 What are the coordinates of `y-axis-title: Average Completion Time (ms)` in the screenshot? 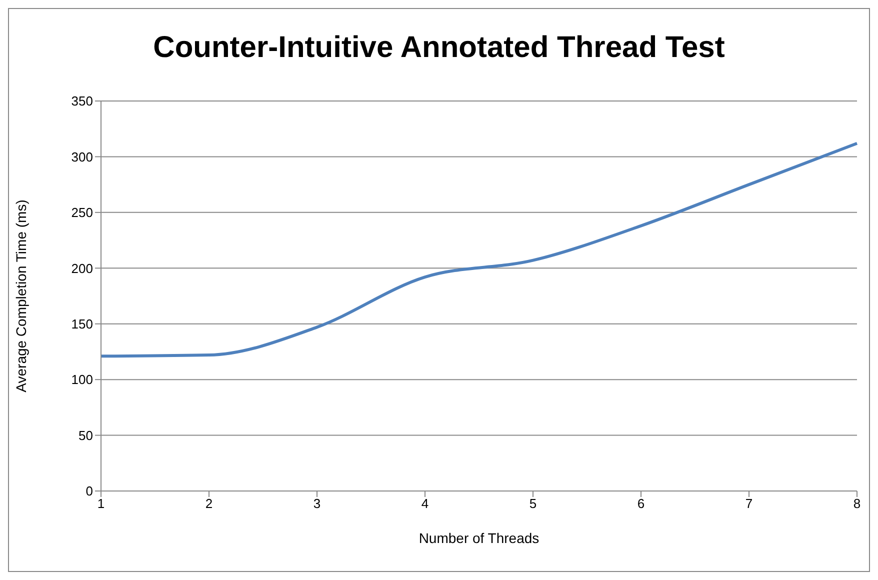 It's located at (20, 296).